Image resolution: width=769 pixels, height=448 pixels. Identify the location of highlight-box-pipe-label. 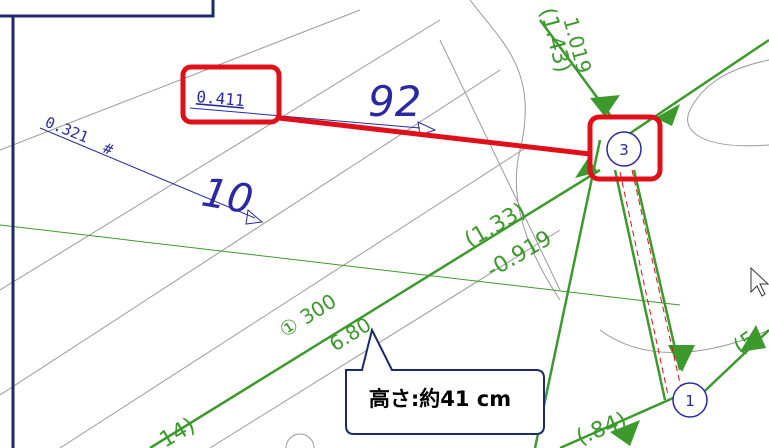
(231, 94).